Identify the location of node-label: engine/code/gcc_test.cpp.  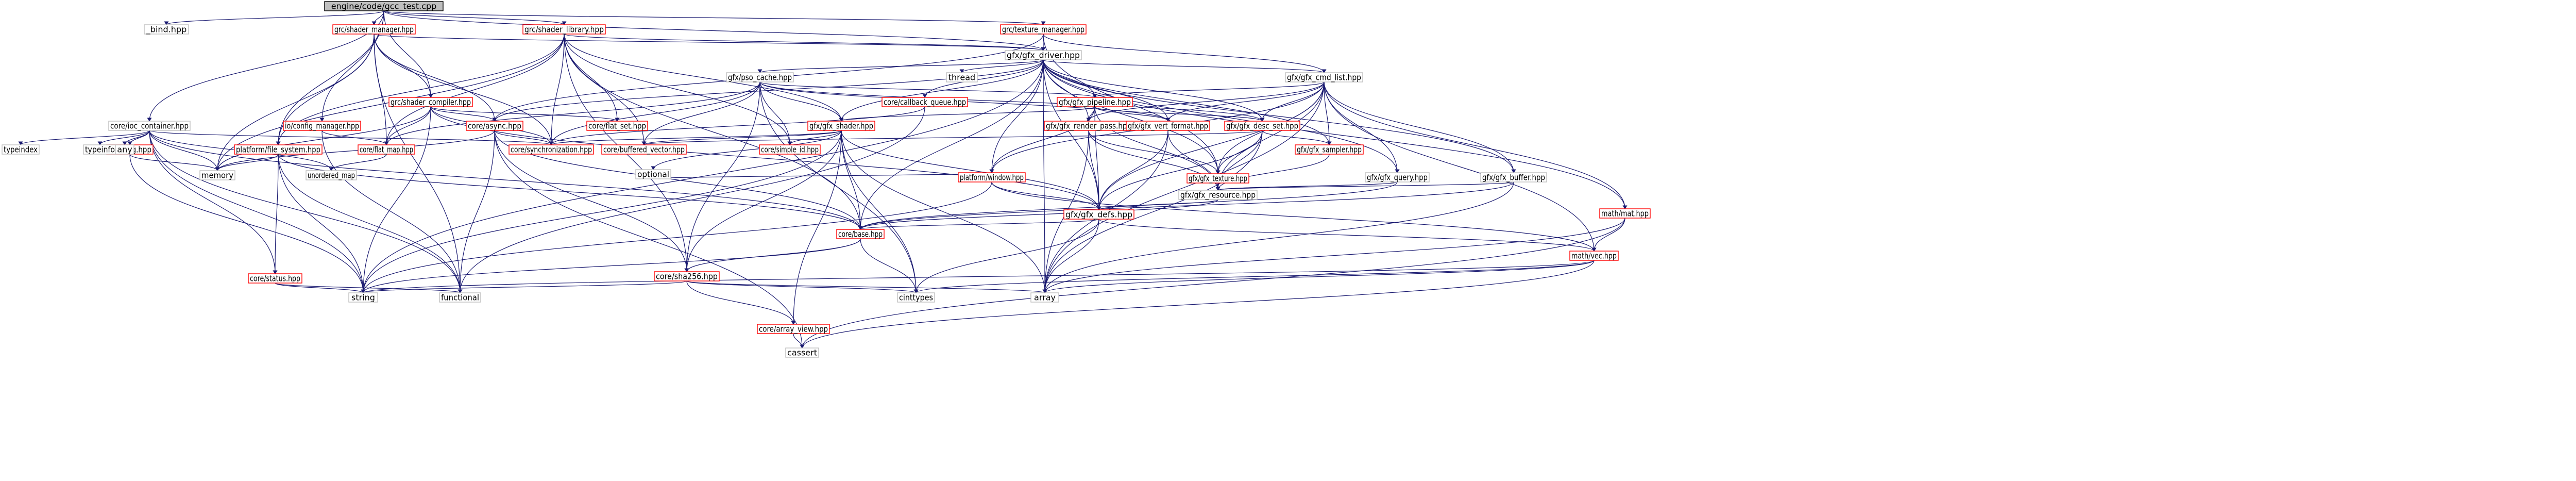
(384, 7).